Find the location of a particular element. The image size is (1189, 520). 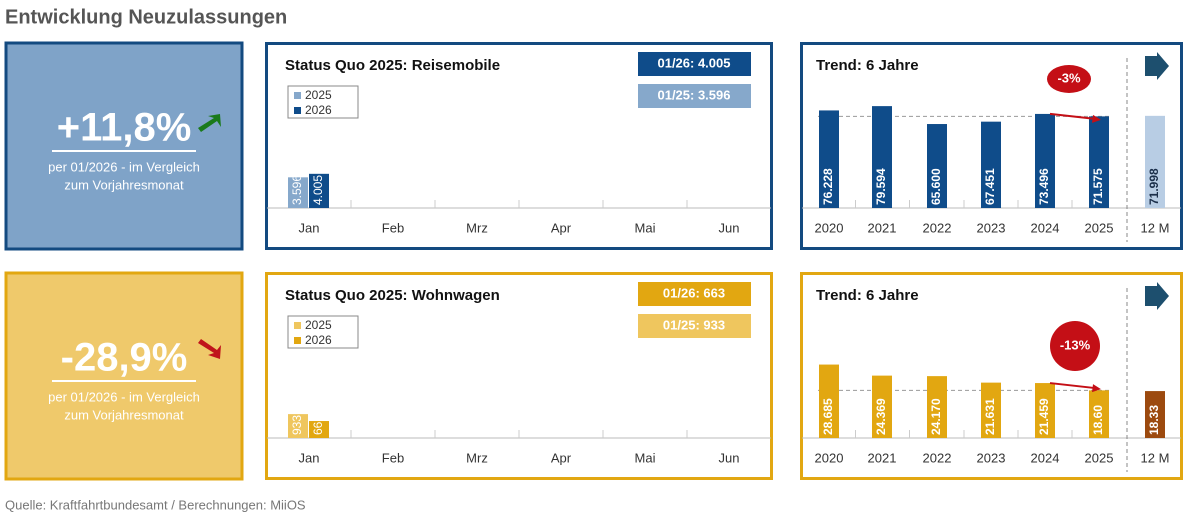

panel-title: Status Quo 2025: Reisemobile is located at coordinates (392, 65).